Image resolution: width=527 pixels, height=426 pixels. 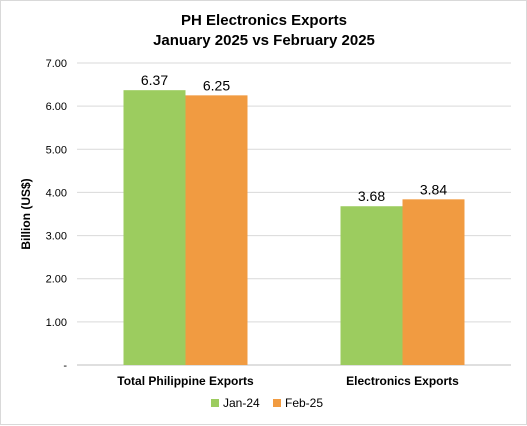 I want to click on x-category-label: Electronics Exports, so click(x=402, y=381).